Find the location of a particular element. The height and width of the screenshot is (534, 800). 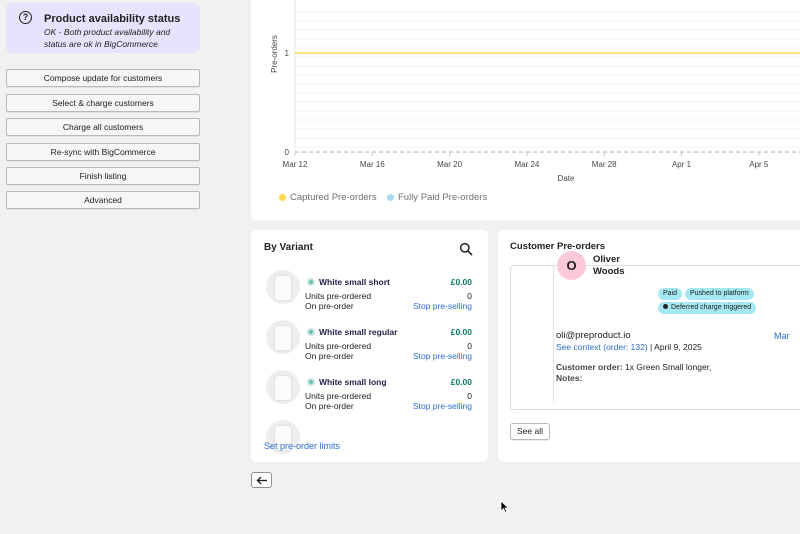

deferred-charge-badge: Deferred charge triggered is located at coordinates (707, 308).